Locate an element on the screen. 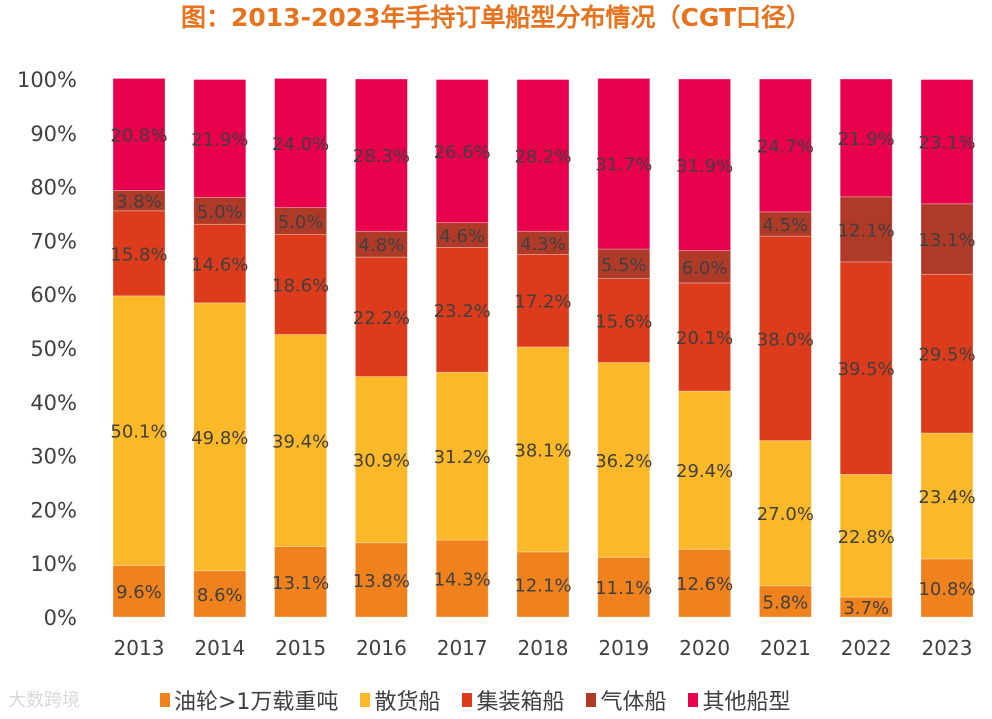 The width and height of the screenshot is (992, 719). legend-label: 集装箱船 is located at coordinates (520, 702).